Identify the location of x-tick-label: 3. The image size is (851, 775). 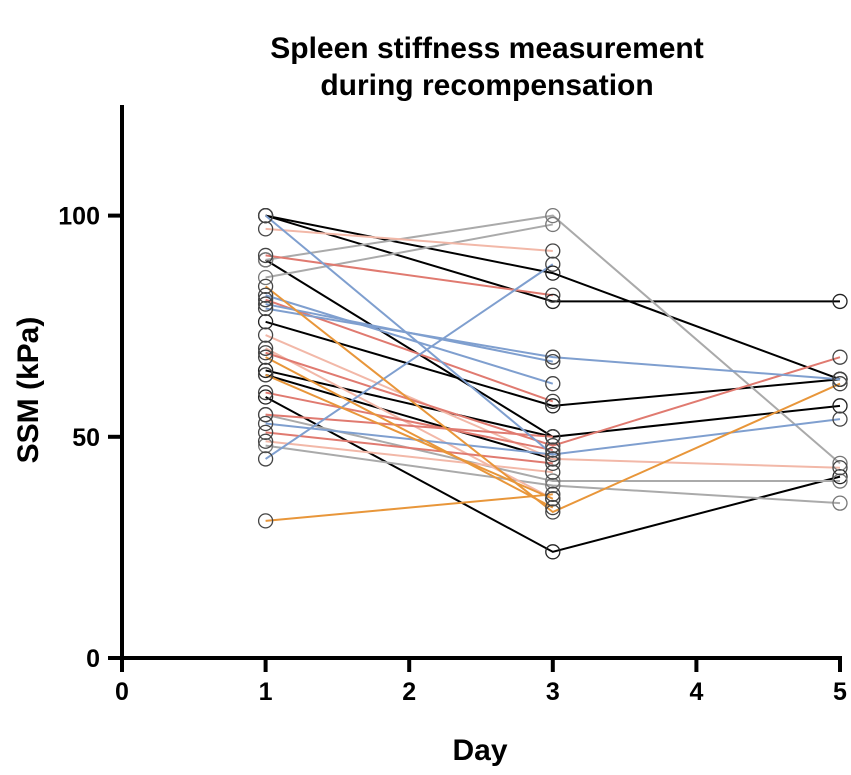
(553, 692).